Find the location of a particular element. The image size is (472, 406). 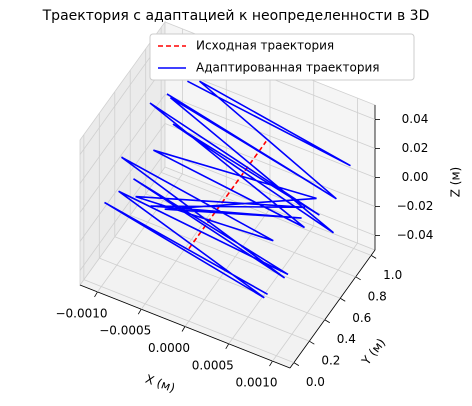

legend-label: Адаптированная траектория is located at coordinates (288, 68).